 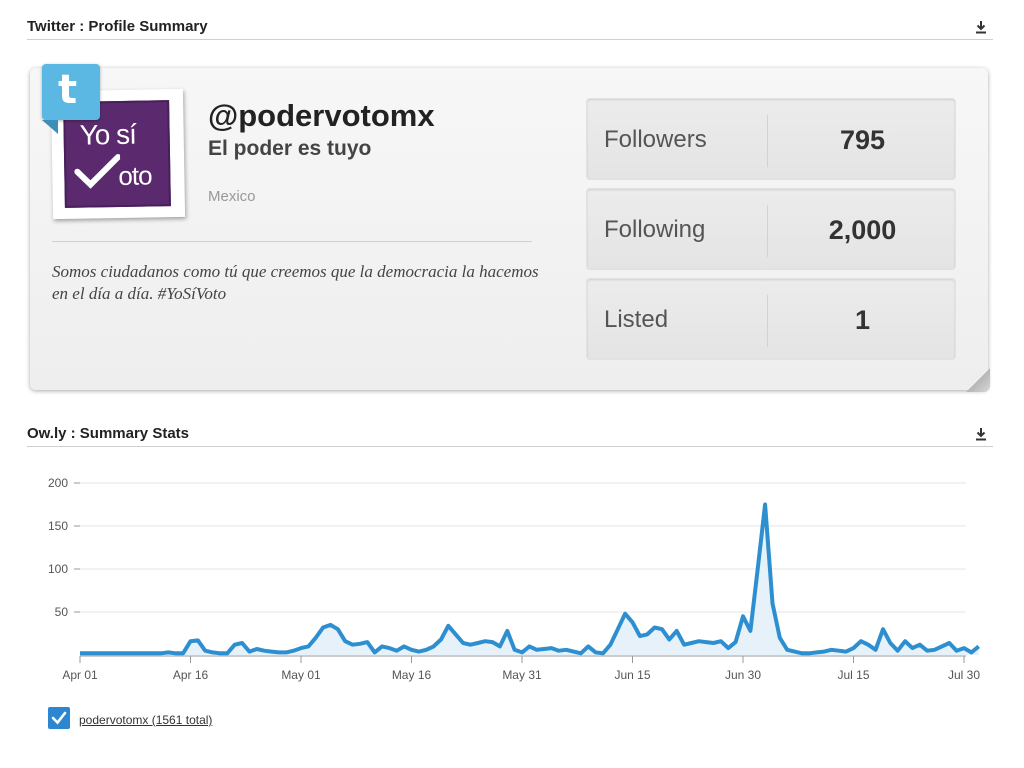 I want to click on twitter-logo-letter: t, so click(x=68, y=90).